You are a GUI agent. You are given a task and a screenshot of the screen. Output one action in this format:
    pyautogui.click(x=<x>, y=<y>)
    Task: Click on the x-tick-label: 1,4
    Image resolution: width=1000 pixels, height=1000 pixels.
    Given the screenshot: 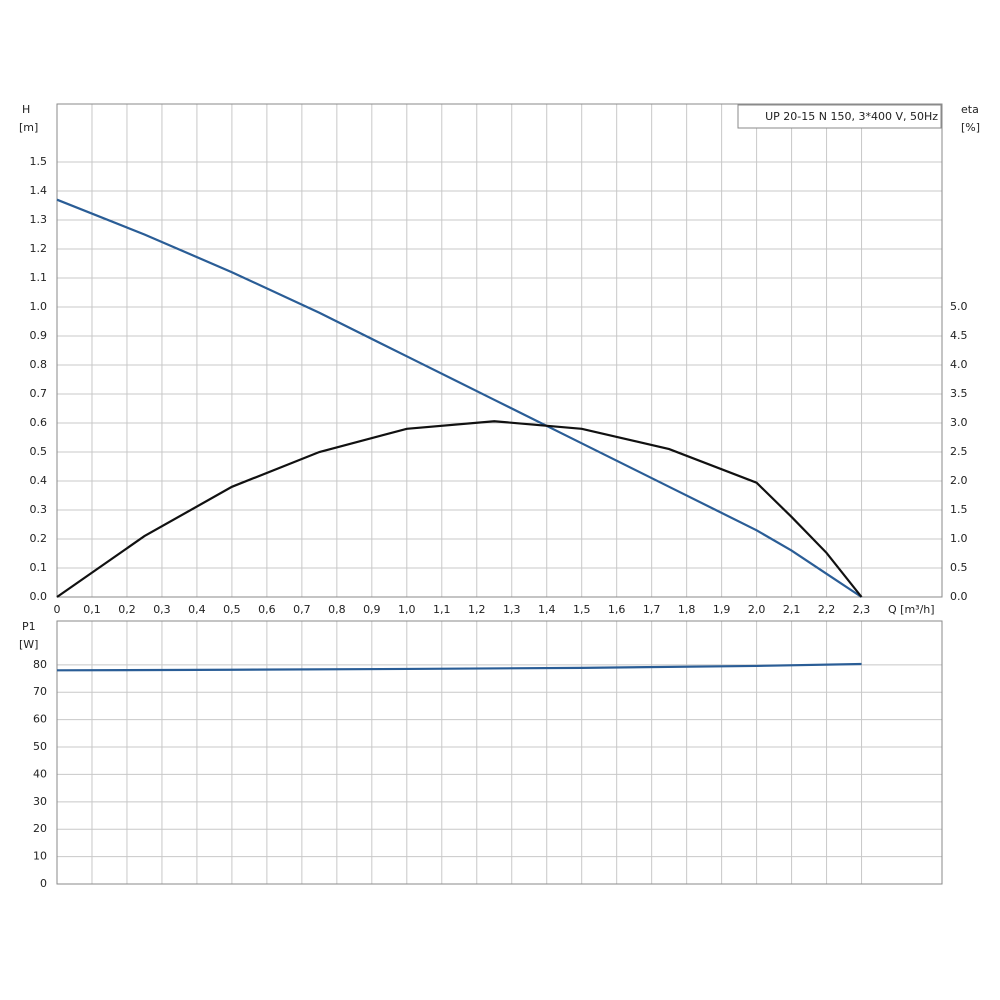 What is the action you would take?
    pyautogui.click(x=547, y=609)
    